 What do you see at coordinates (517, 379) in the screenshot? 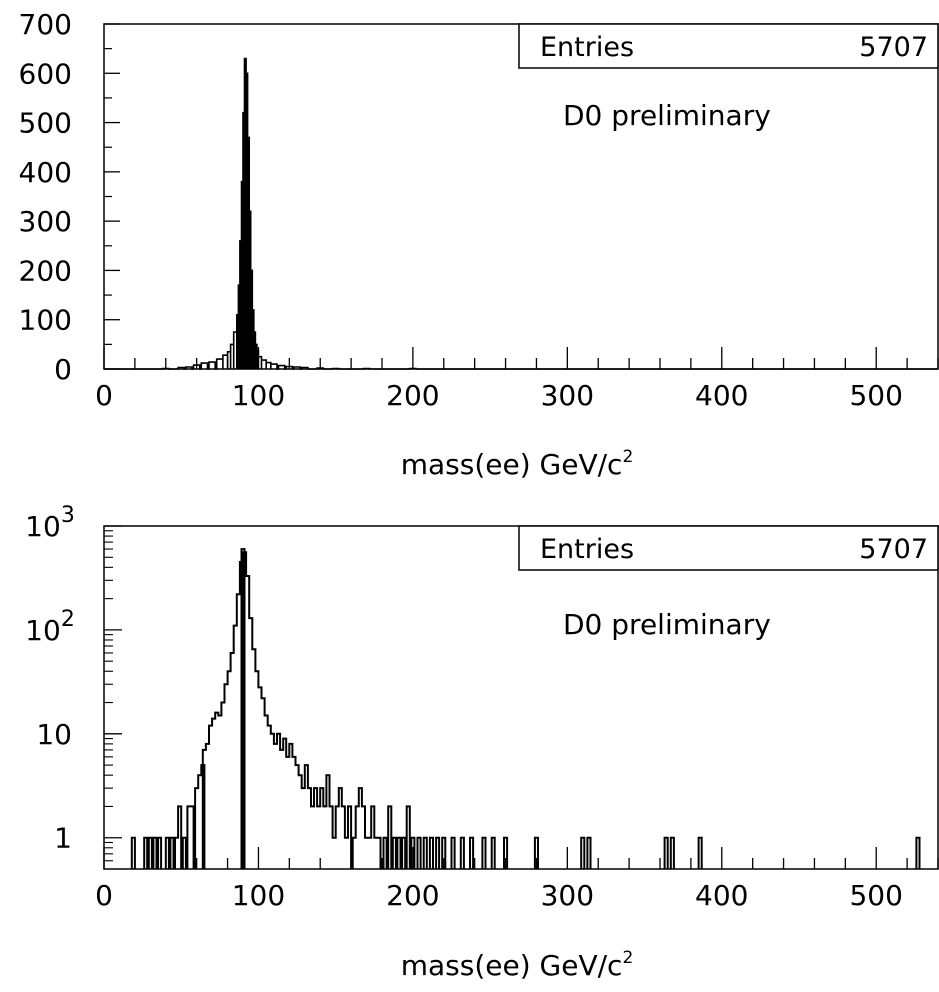
I see `top-x-axis: 0 100 200 300 400 500` at bounding box center [517, 379].